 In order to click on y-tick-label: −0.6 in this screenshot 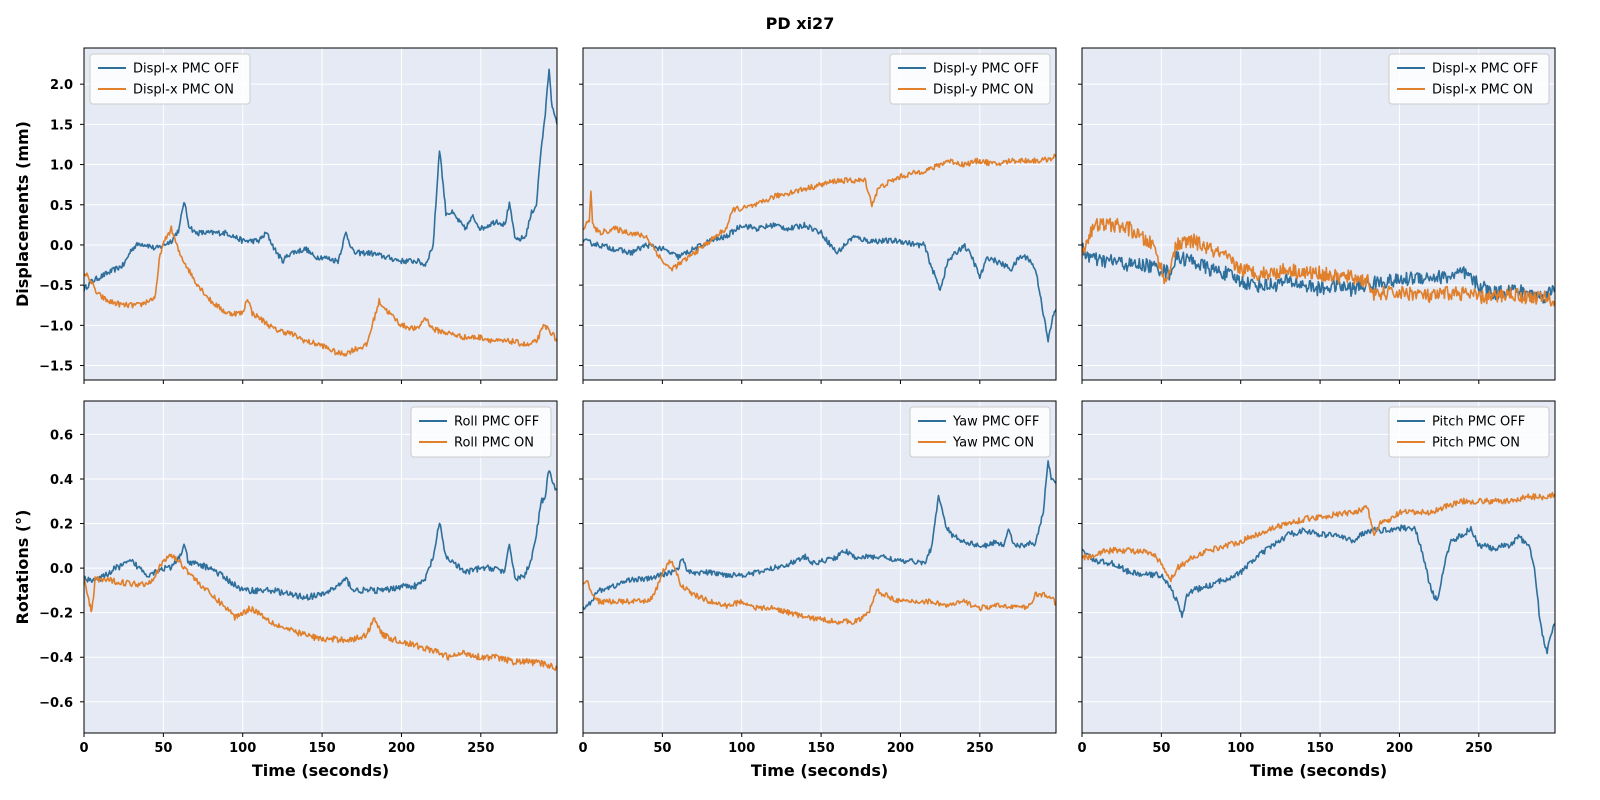, I will do `click(56, 703)`.